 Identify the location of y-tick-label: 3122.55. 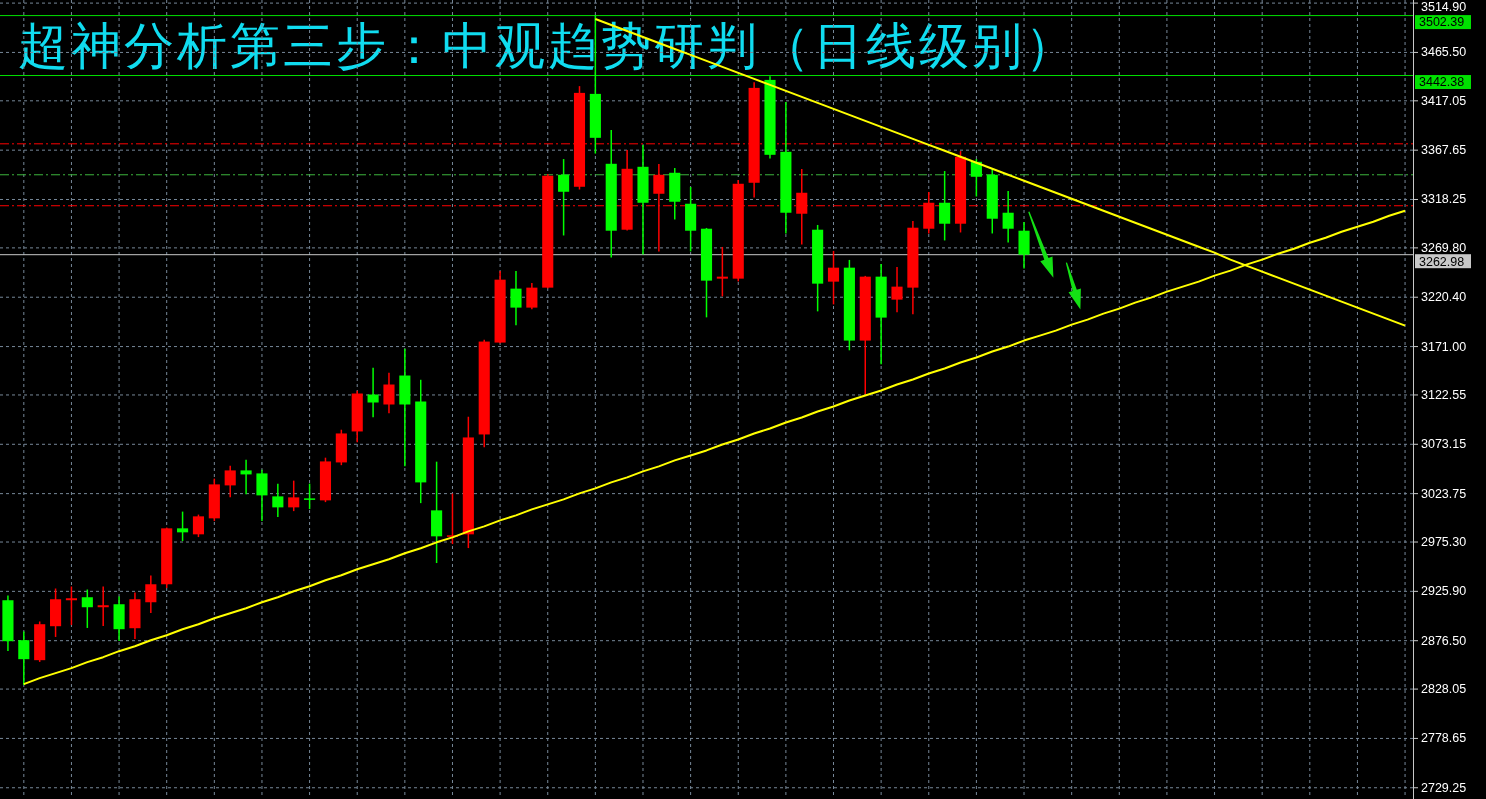
(1444, 394).